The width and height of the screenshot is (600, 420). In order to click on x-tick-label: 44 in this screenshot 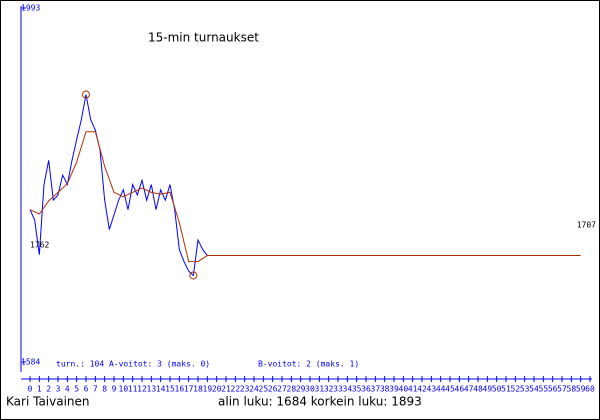, I will do `click(441, 389)`.